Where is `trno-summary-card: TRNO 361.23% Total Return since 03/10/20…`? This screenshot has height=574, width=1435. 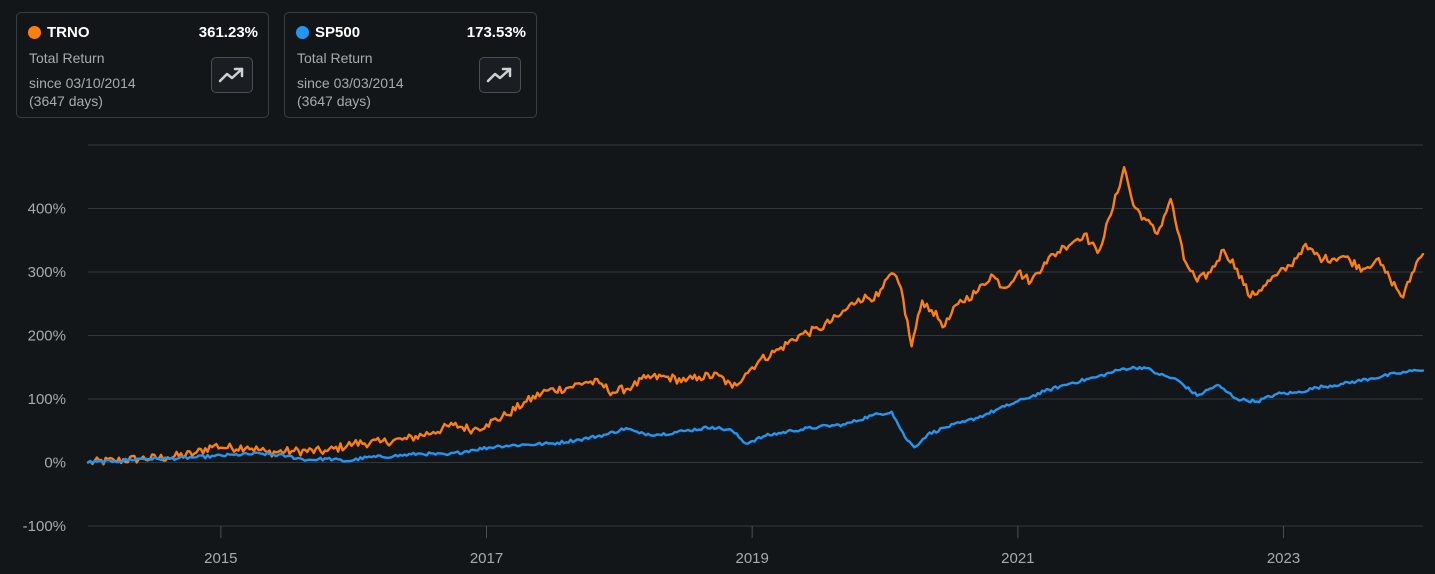
trno-summary-card: TRNO 361.23% Total Return since 03/10/20… is located at coordinates (142, 65).